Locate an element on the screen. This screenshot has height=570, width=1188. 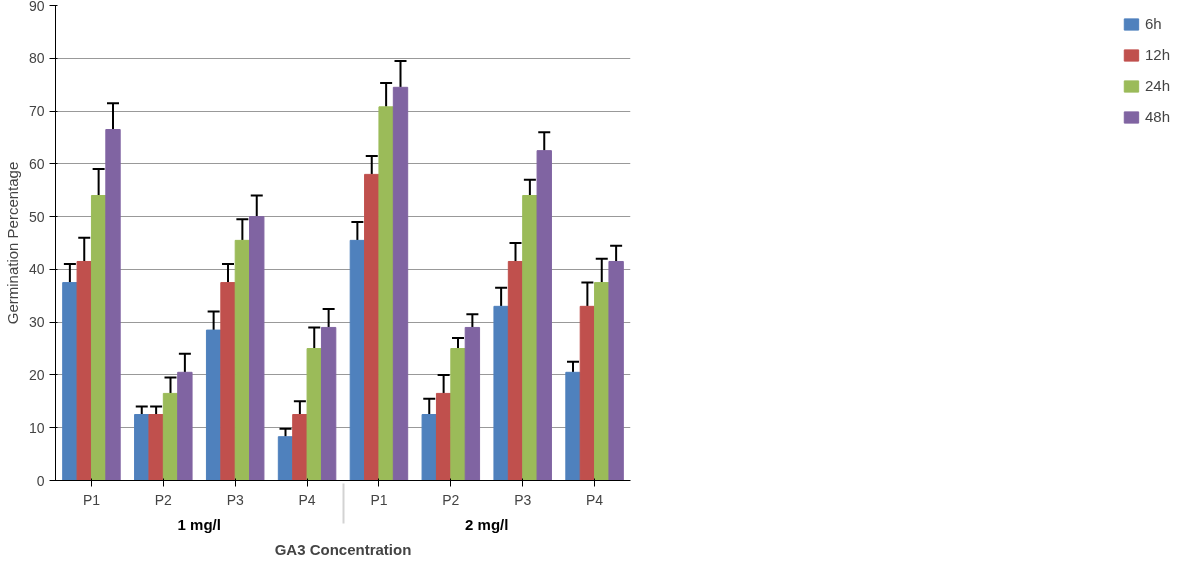
y-tick-label: 90 is located at coordinates (36, 7).